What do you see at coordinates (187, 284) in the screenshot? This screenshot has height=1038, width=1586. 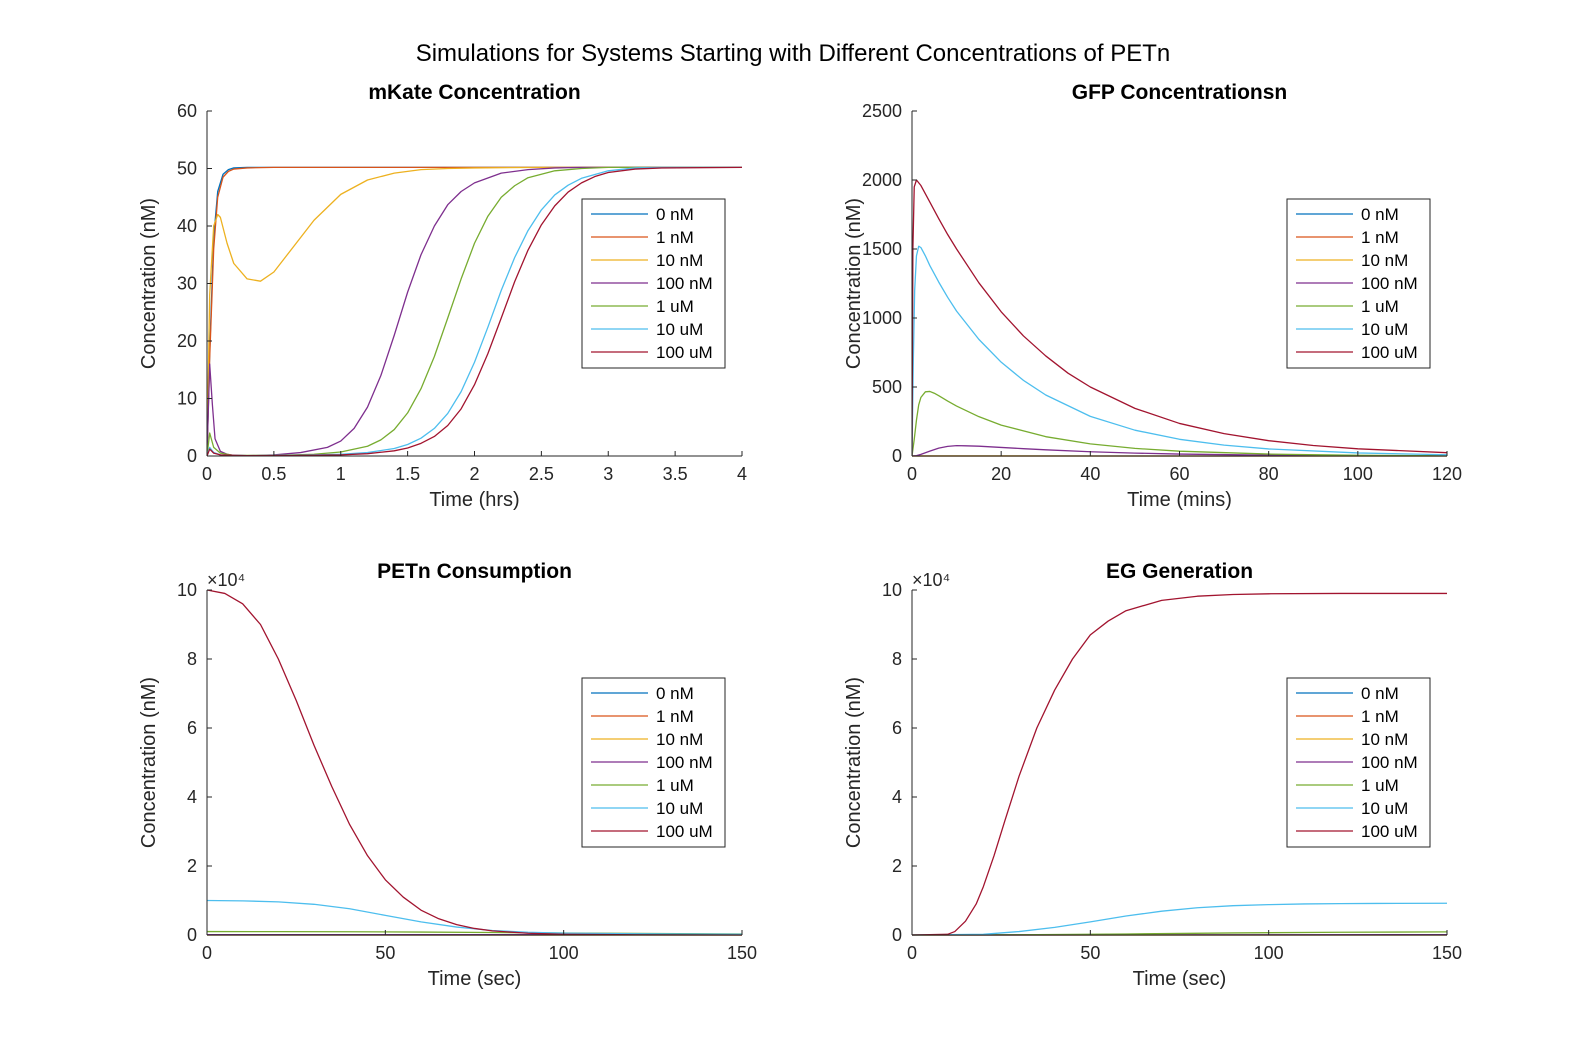 I see `y-tick-label: 30` at bounding box center [187, 284].